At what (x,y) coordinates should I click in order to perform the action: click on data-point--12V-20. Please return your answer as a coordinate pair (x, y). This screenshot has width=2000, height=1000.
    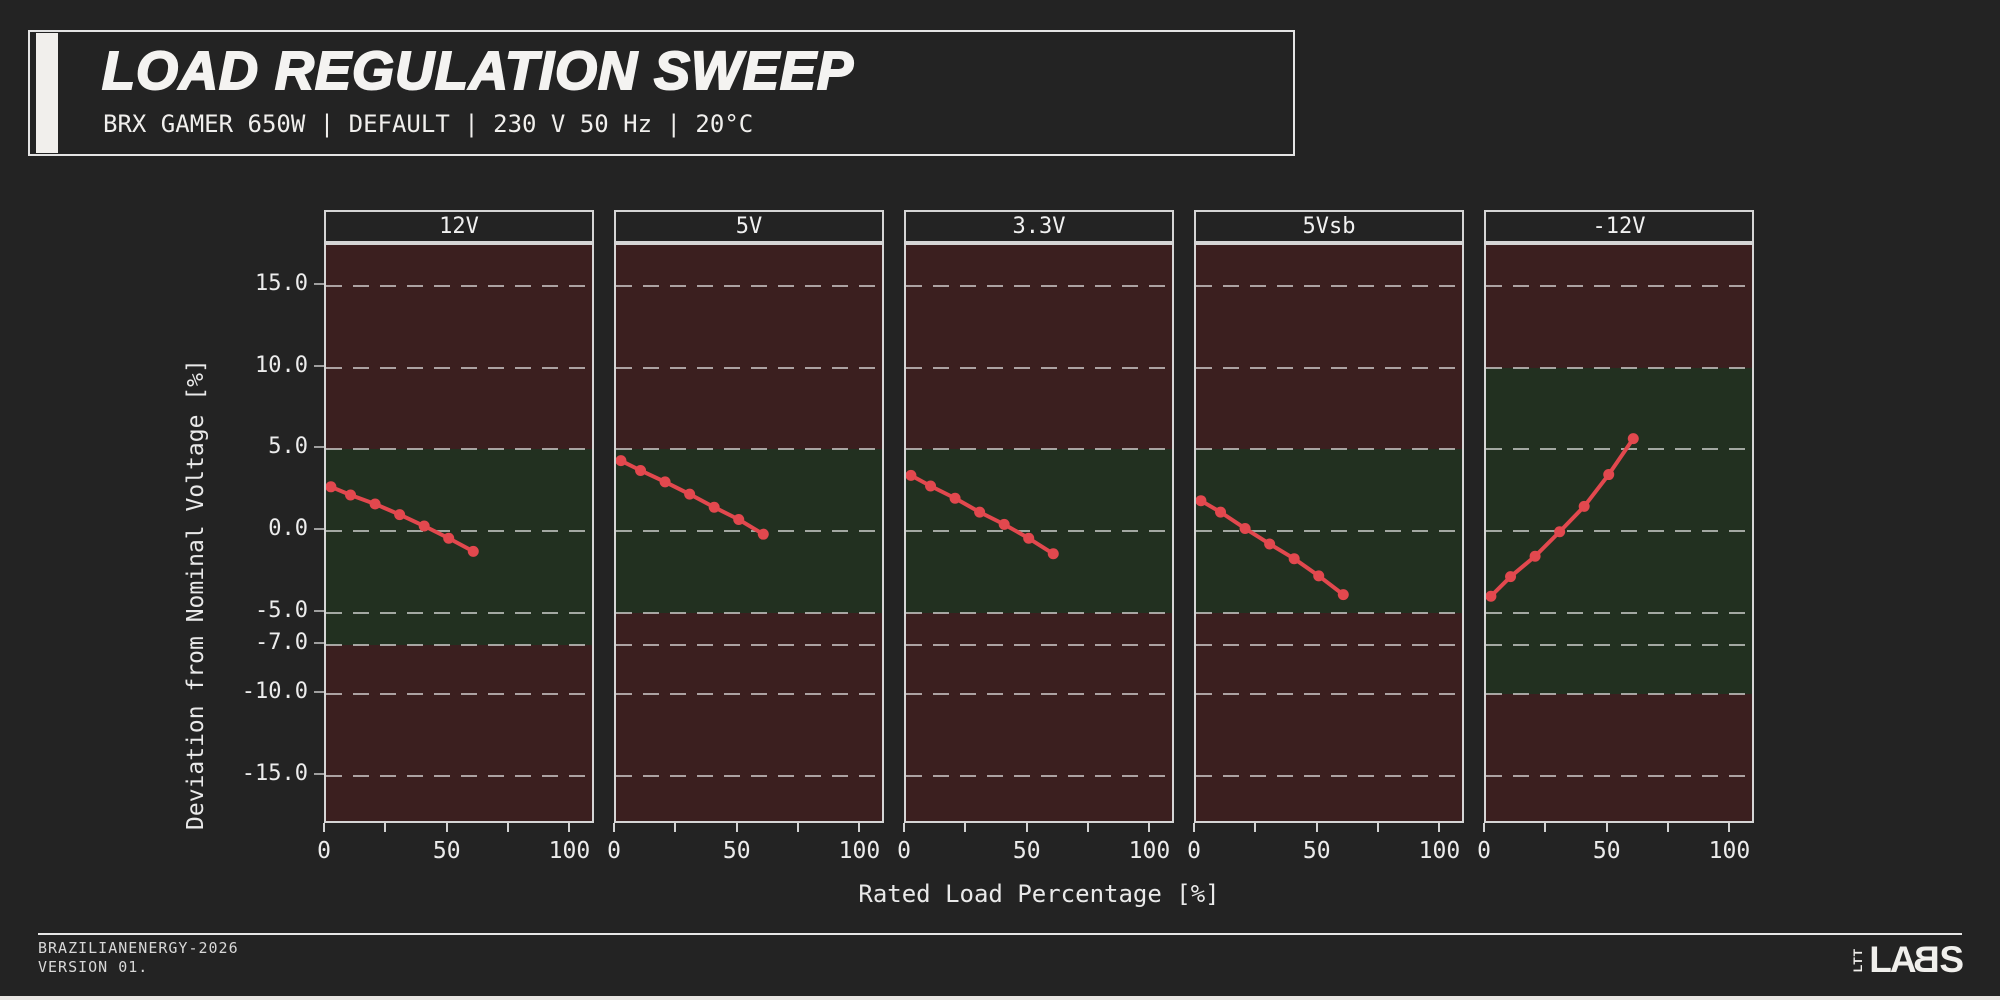
    Looking at the image, I should click on (1535, 556).